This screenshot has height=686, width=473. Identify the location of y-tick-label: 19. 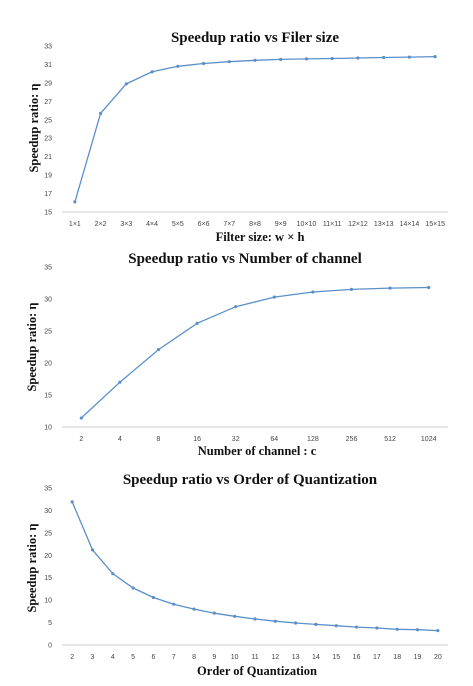
(48, 176).